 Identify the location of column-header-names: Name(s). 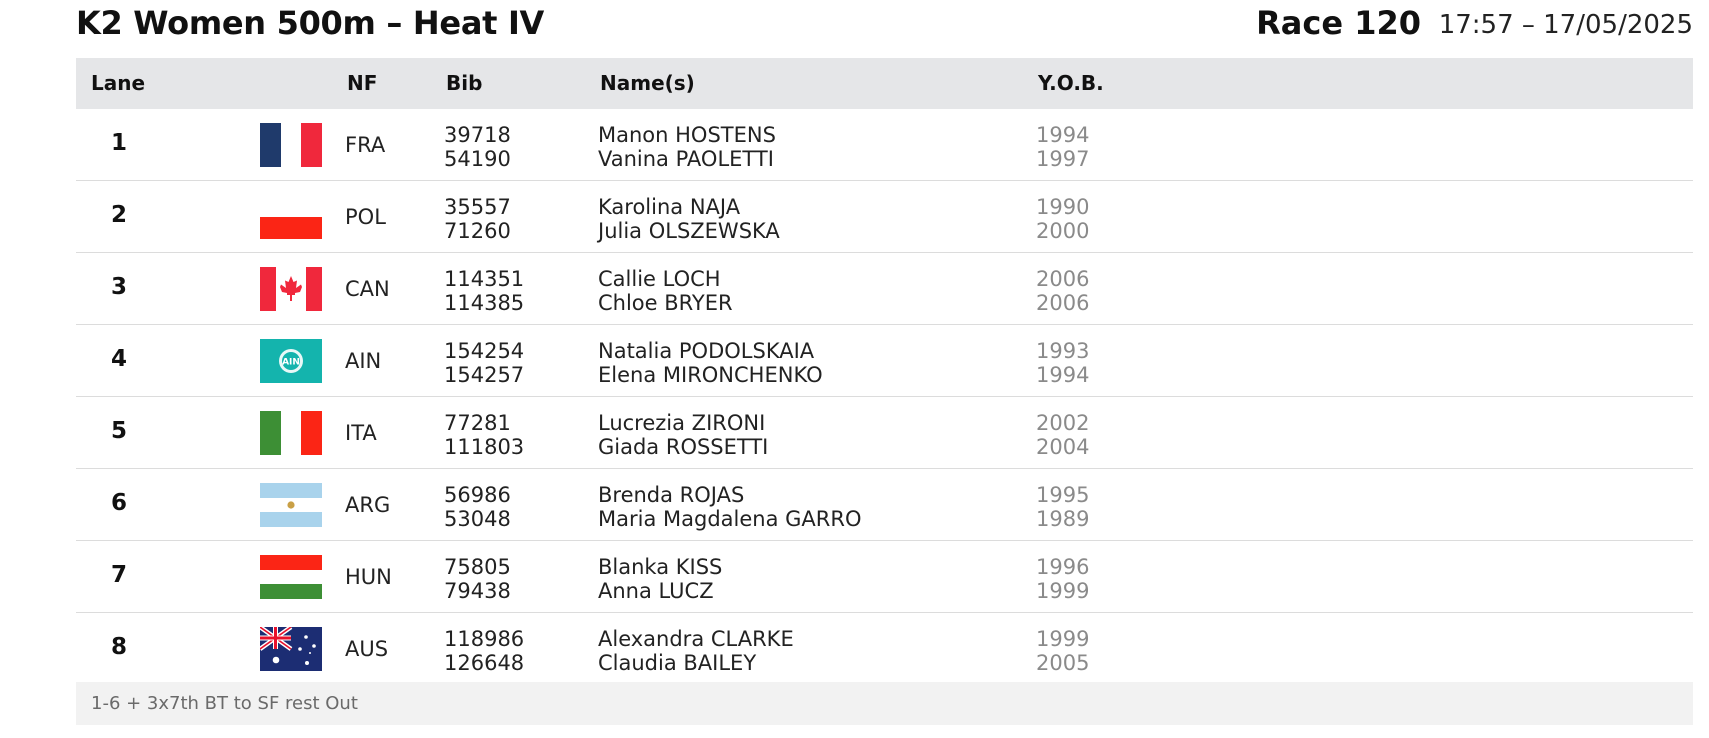
(647, 83).